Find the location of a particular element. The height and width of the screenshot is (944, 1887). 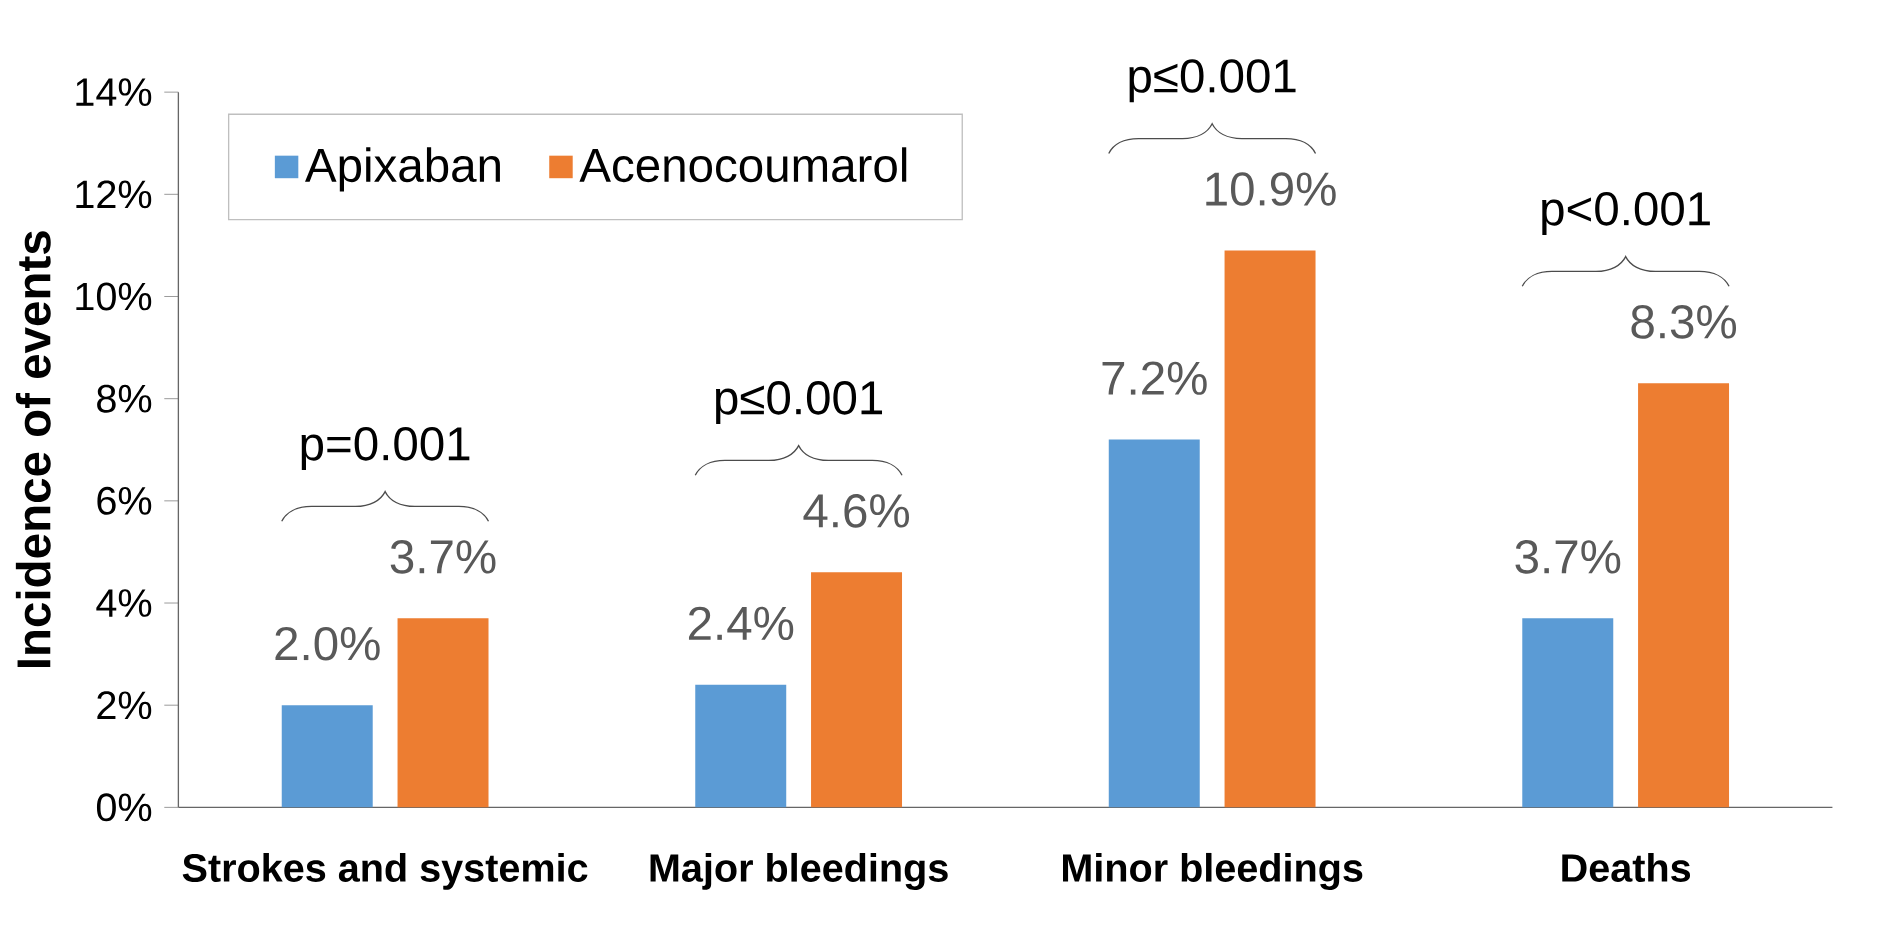

y-tick-label: 8% is located at coordinates (124, 398).